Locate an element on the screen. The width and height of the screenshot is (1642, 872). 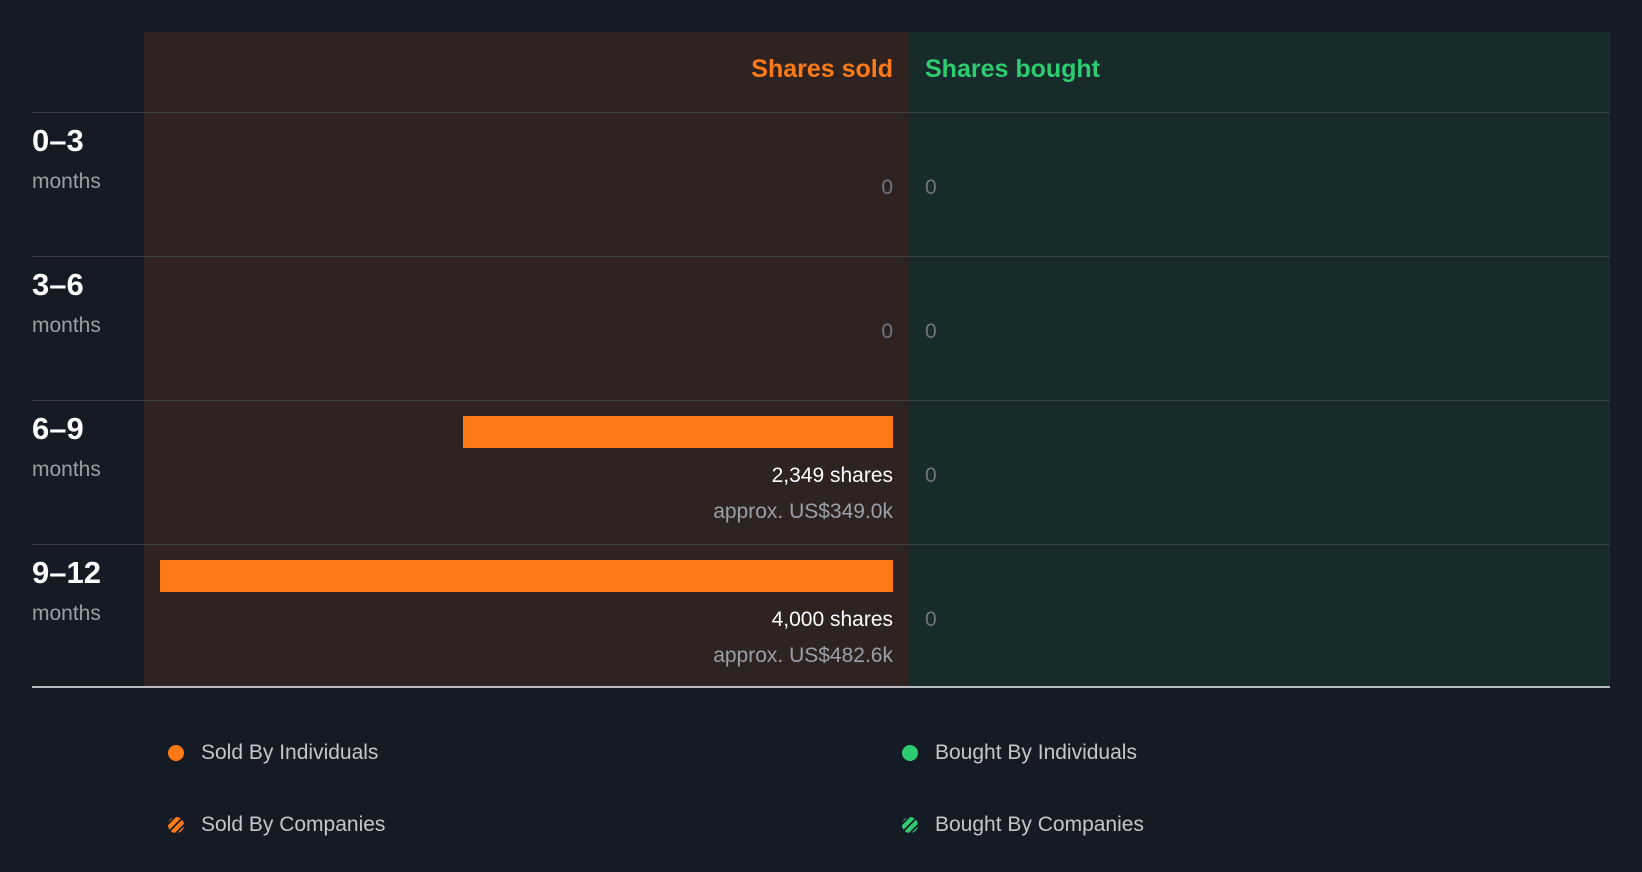
sold-value-label: approx. US$349.0k is located at coordinates (803, 511).